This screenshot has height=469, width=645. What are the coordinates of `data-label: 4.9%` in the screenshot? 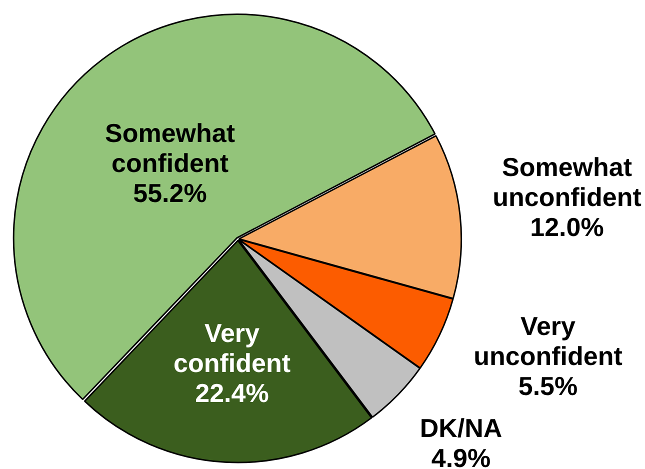 It's located at (461, 456).